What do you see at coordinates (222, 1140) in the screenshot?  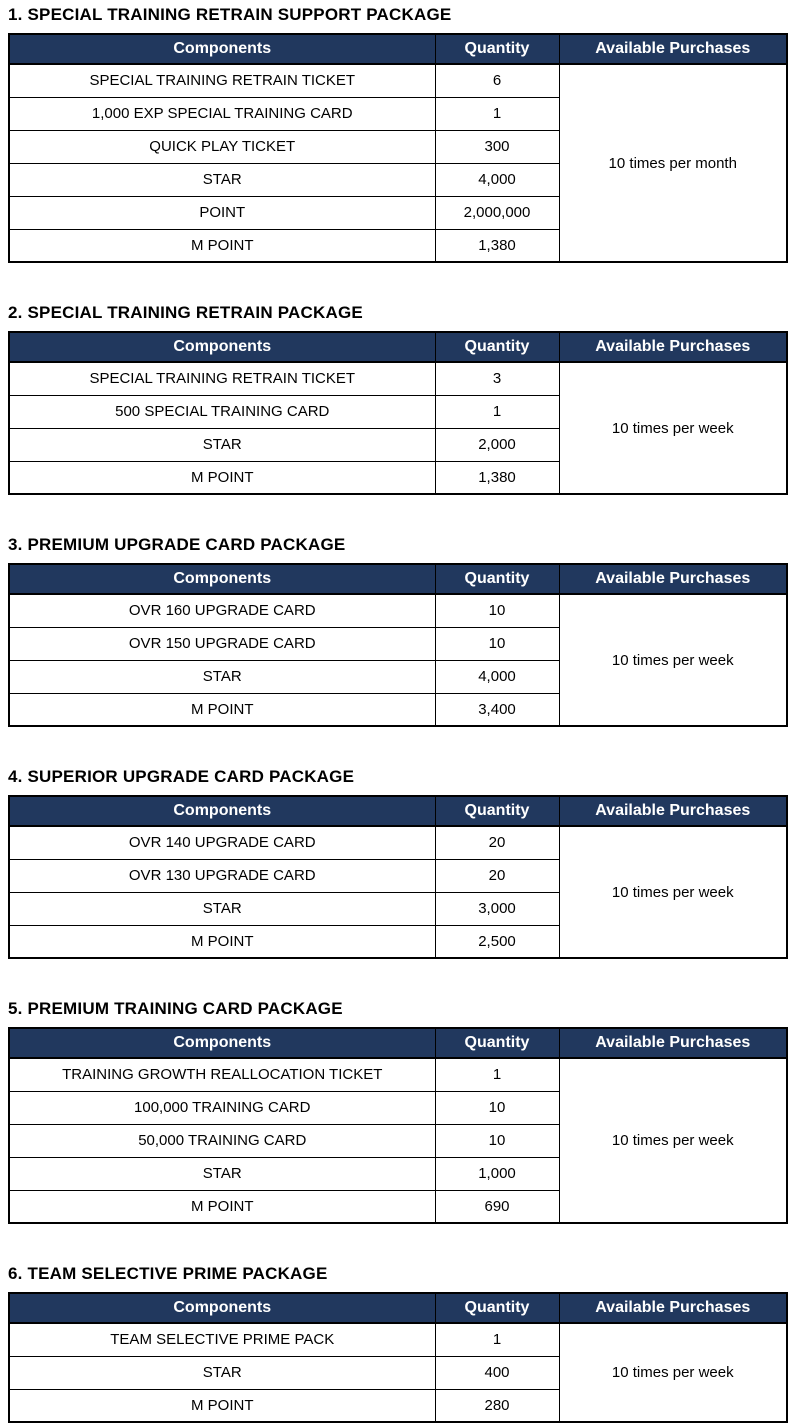 I see `component-cell: 50,000 TRAINING CARD` at bounding box center [222, 1140].